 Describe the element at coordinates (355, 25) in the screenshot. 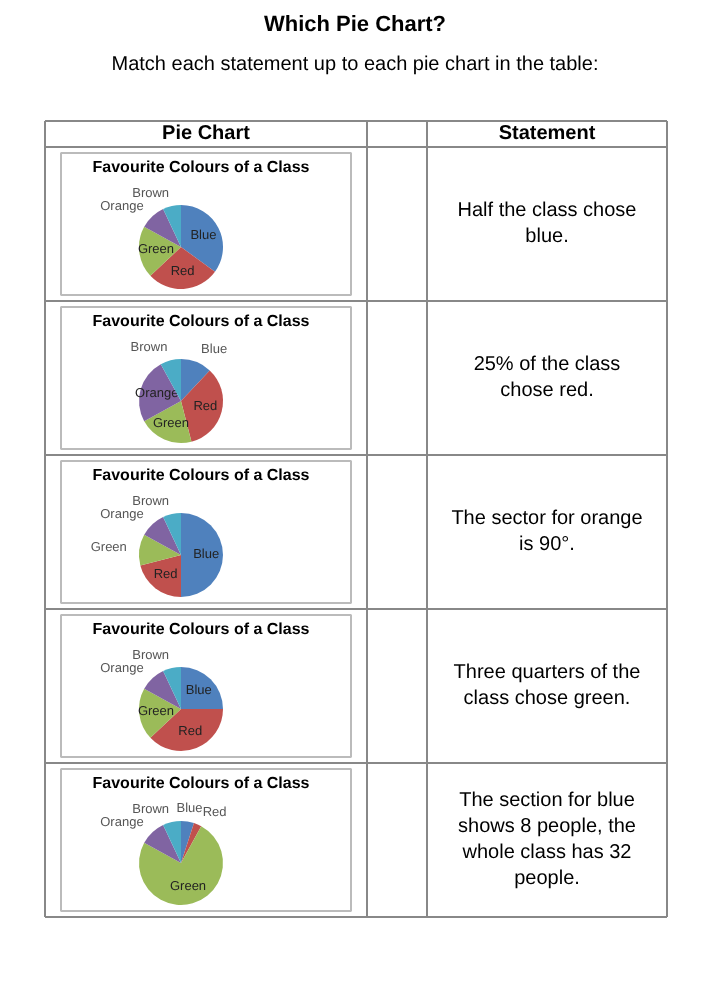

I see `text: Which Pie Chart?` at that location.